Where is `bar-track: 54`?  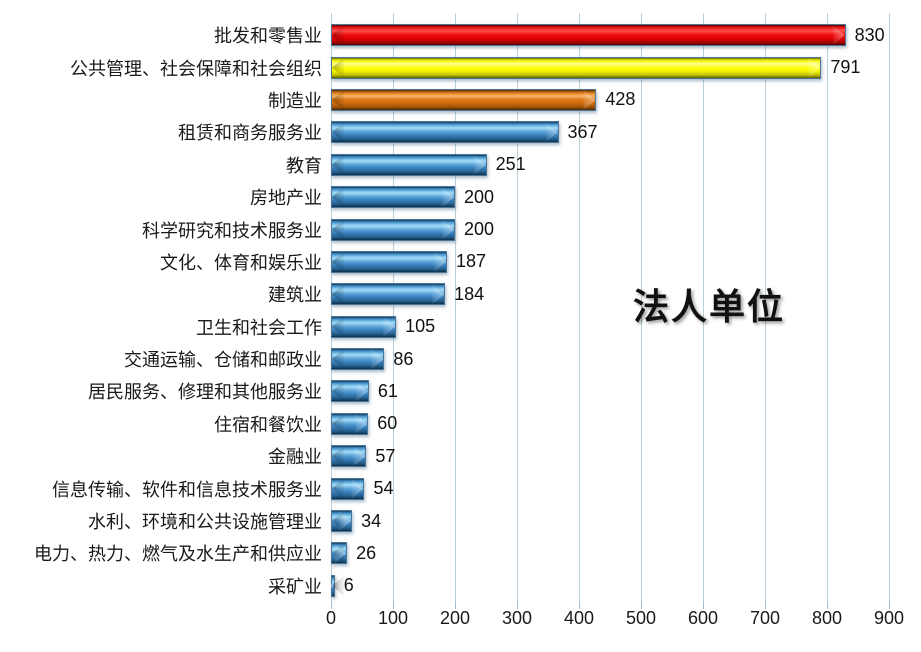 bar-track: 54 is located at coordinates (610, 488).